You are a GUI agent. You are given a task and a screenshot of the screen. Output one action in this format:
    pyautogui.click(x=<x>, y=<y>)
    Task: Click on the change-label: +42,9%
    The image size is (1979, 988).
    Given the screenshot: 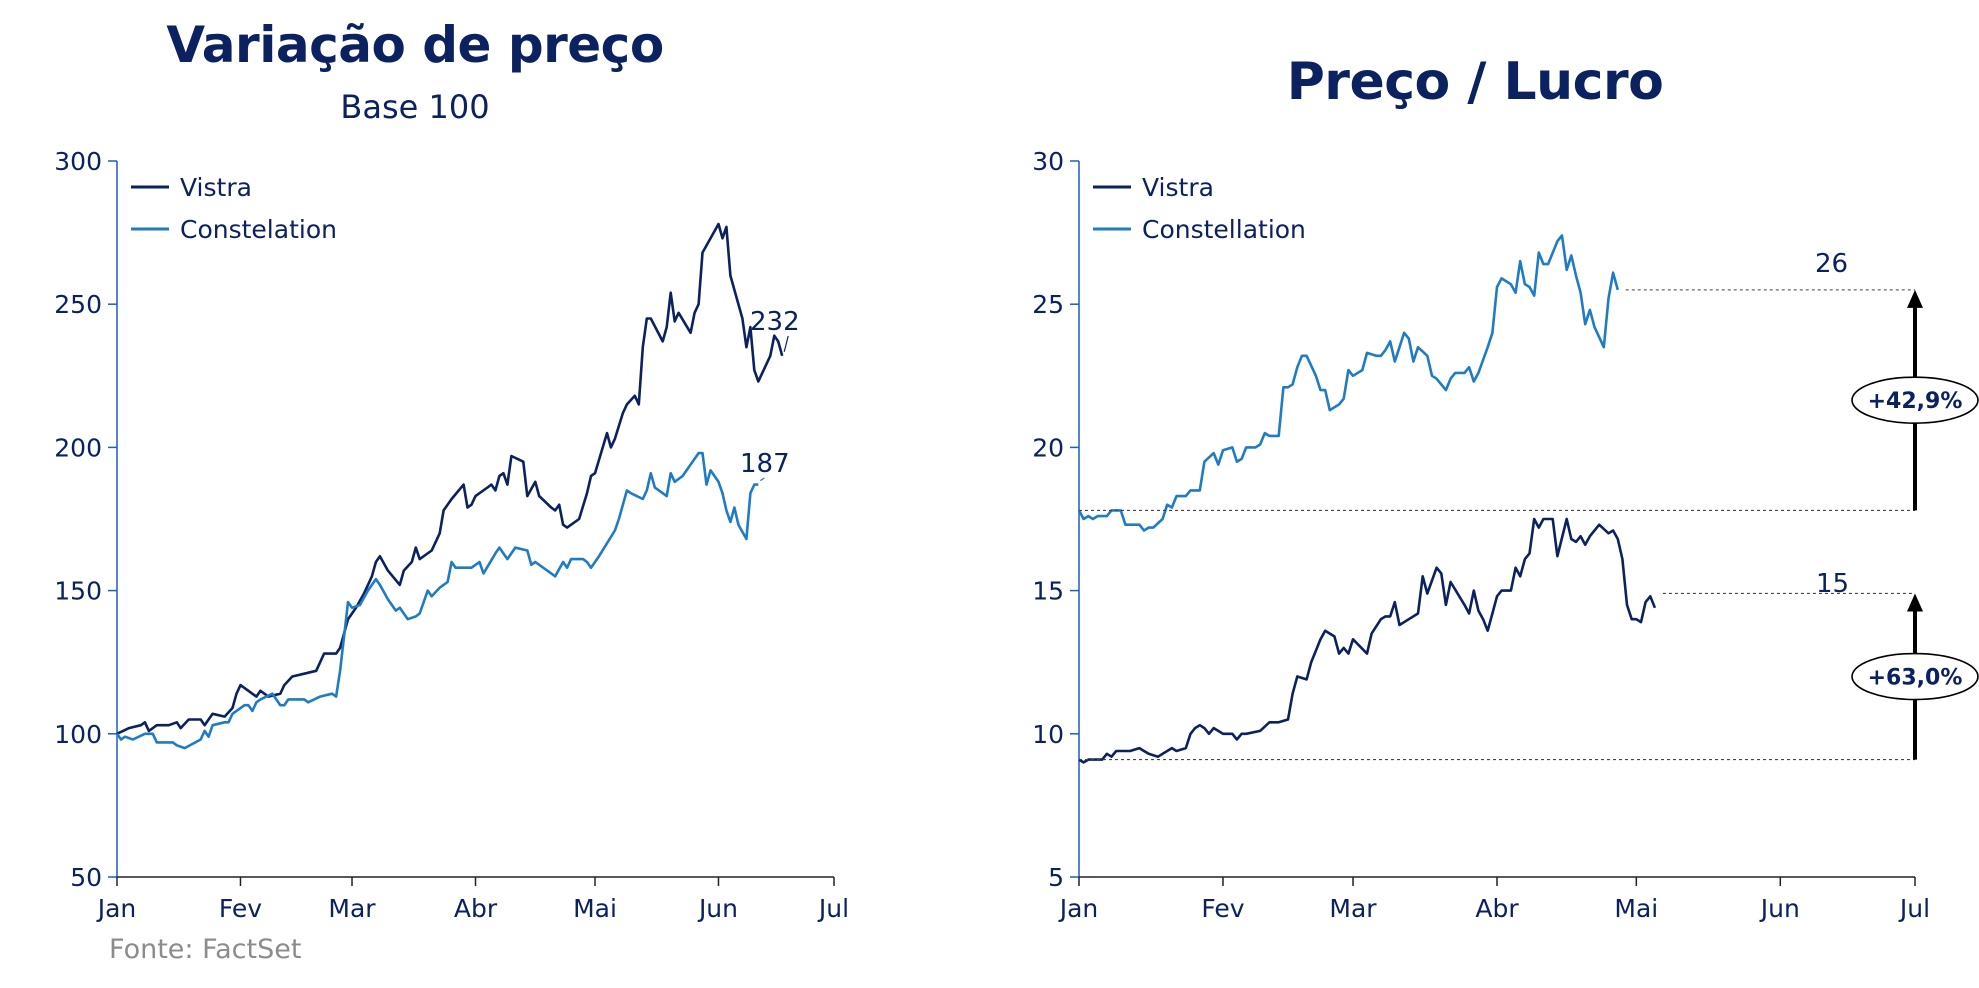 What is the action you would take?
    pyautogui.click(x=1915, y=401)
    